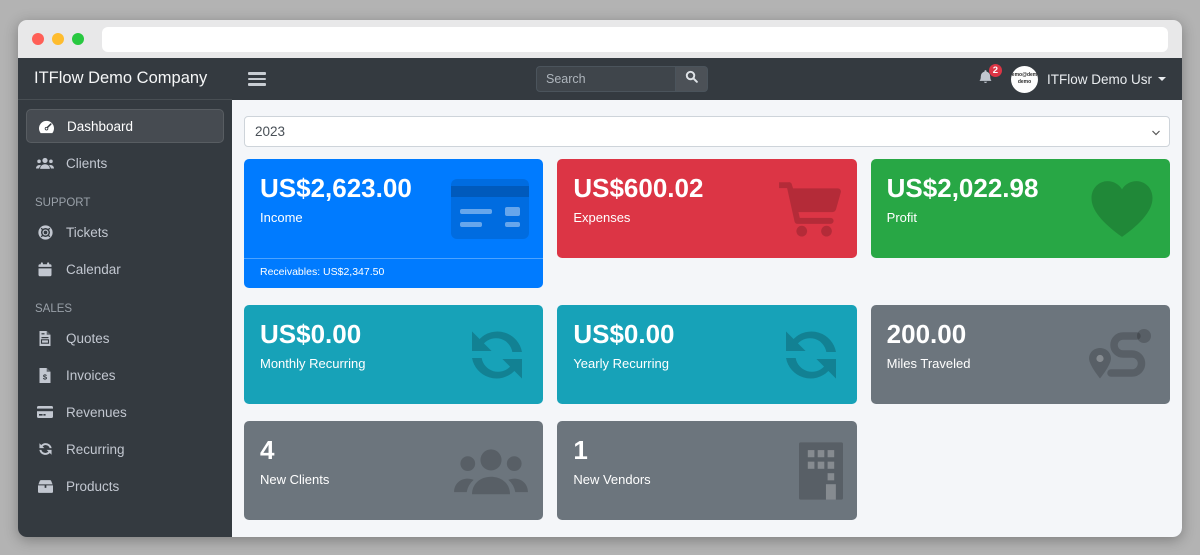  I want to click on heart-icon, so click(1122, 209).